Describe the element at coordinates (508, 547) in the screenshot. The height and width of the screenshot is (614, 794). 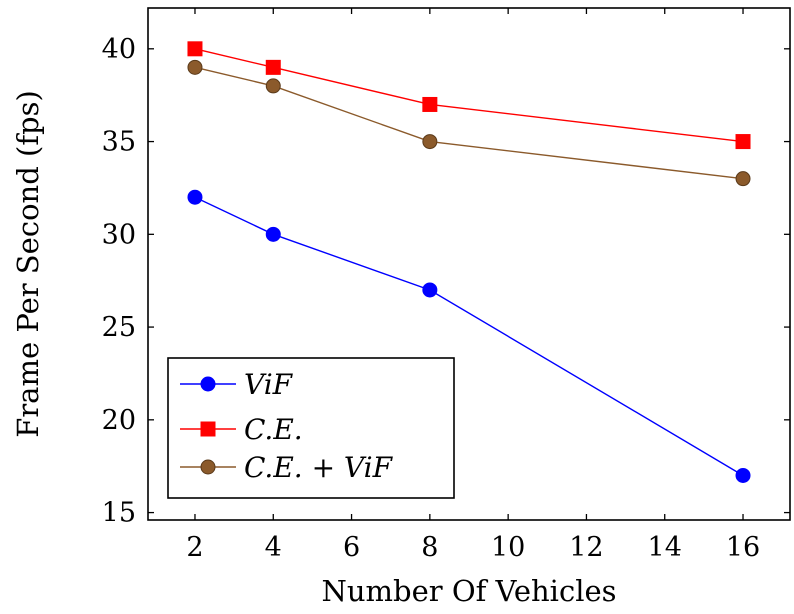
I see `x-tick-label: 10` at that location.